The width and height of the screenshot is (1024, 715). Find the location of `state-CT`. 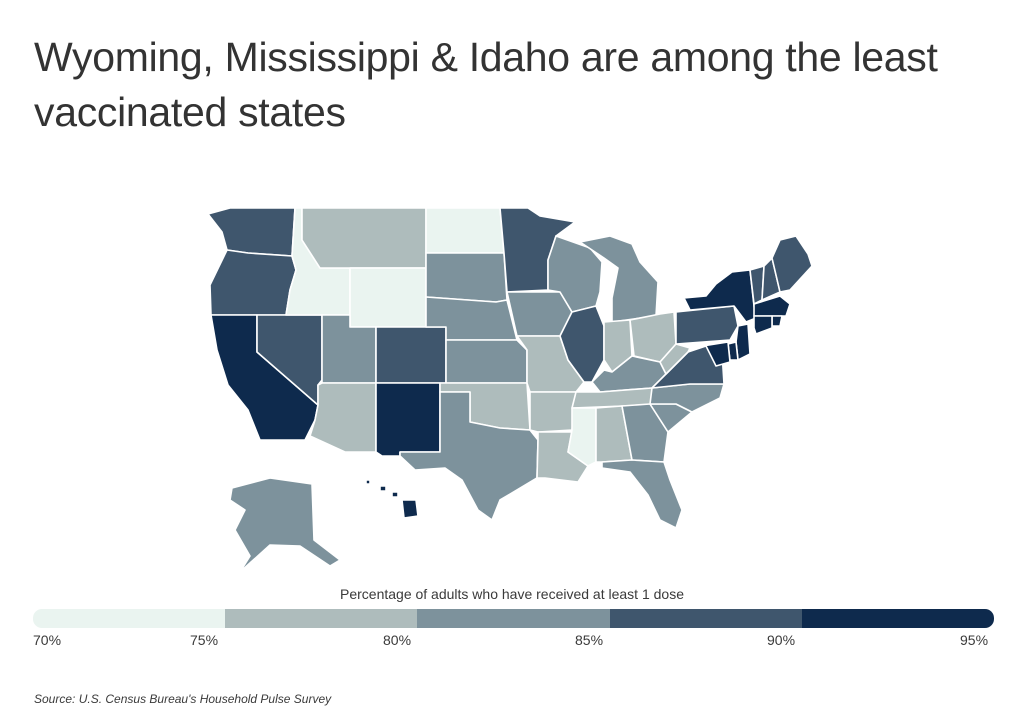

state-CT is located at coordinates (763, 325).